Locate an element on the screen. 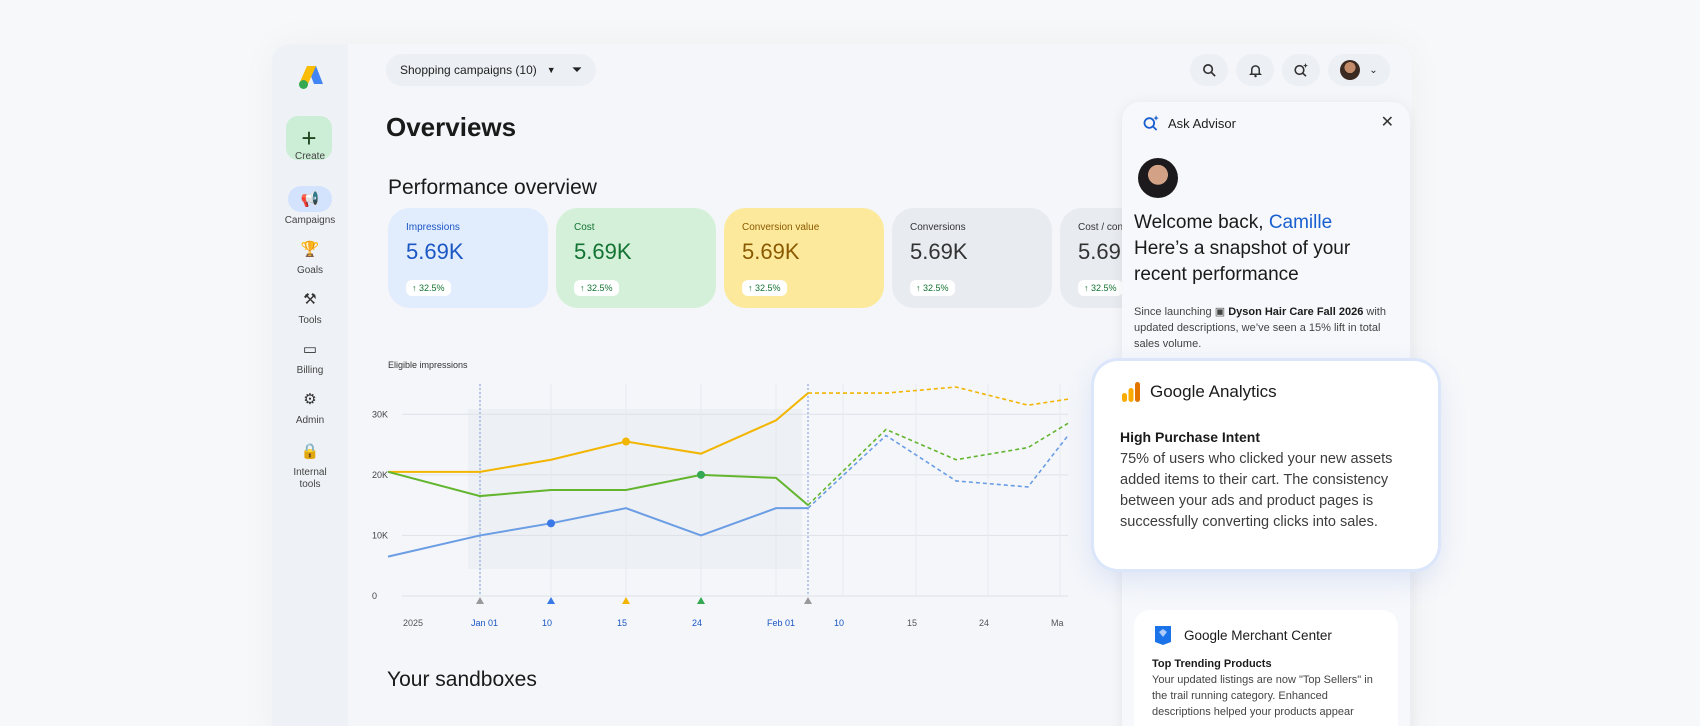  y-tick-label: 0 is located at coordinates (374, 596).